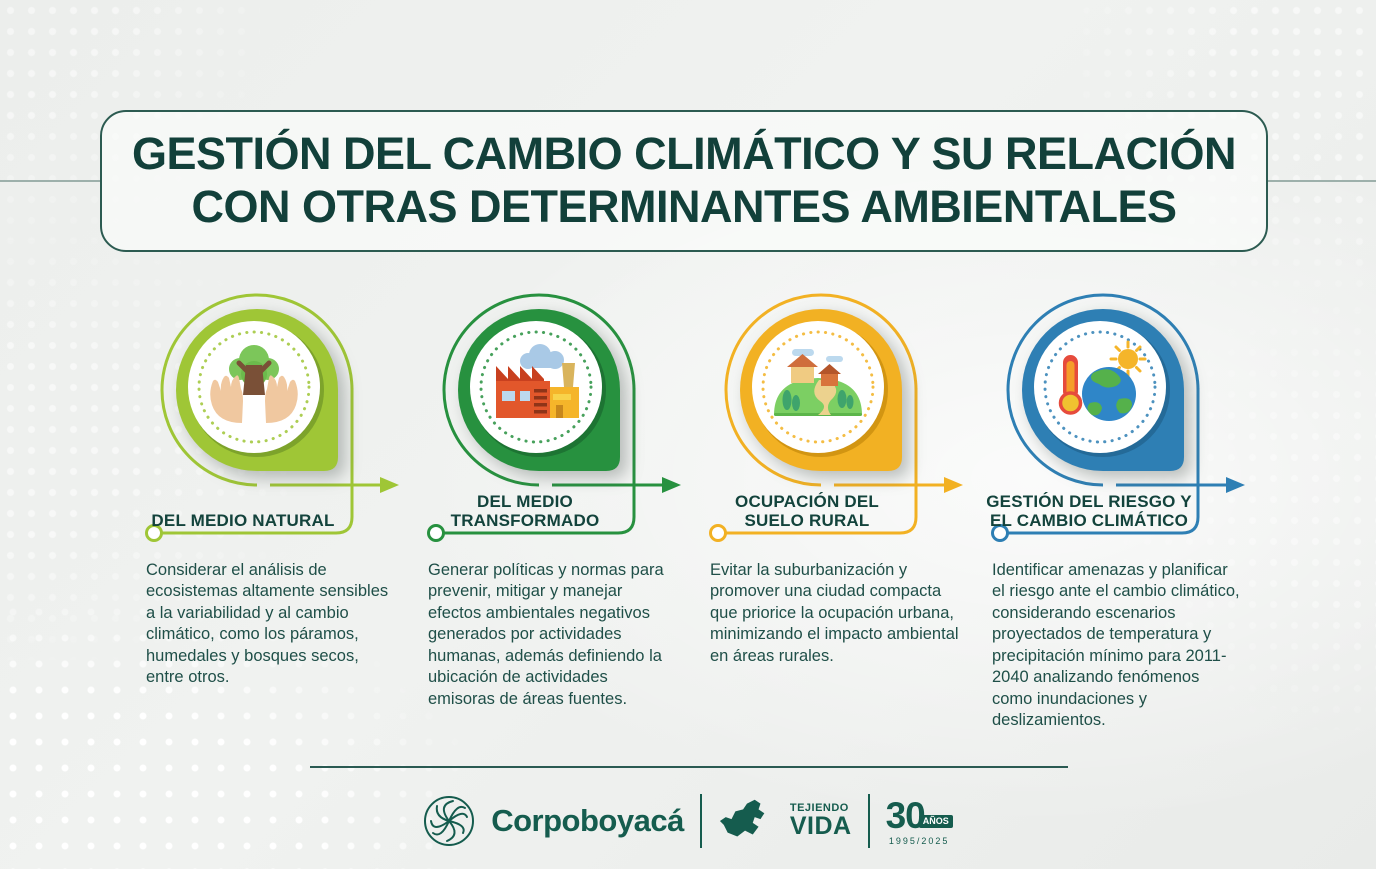  I want to click on card-heading-line-1: OCUPACIÓN DEL, so click(807, 501).